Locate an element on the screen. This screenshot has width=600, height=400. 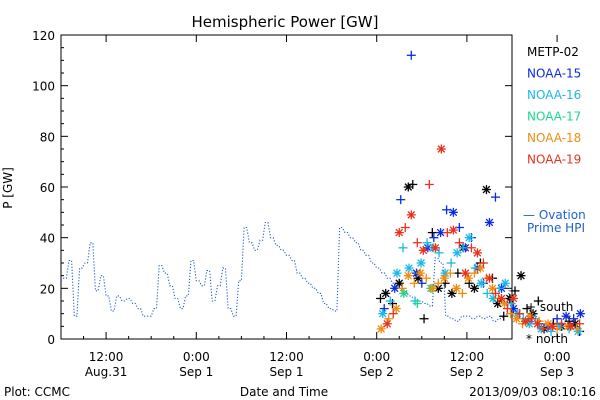
y-tick-label: 80 is located at coordinates (47, 137).